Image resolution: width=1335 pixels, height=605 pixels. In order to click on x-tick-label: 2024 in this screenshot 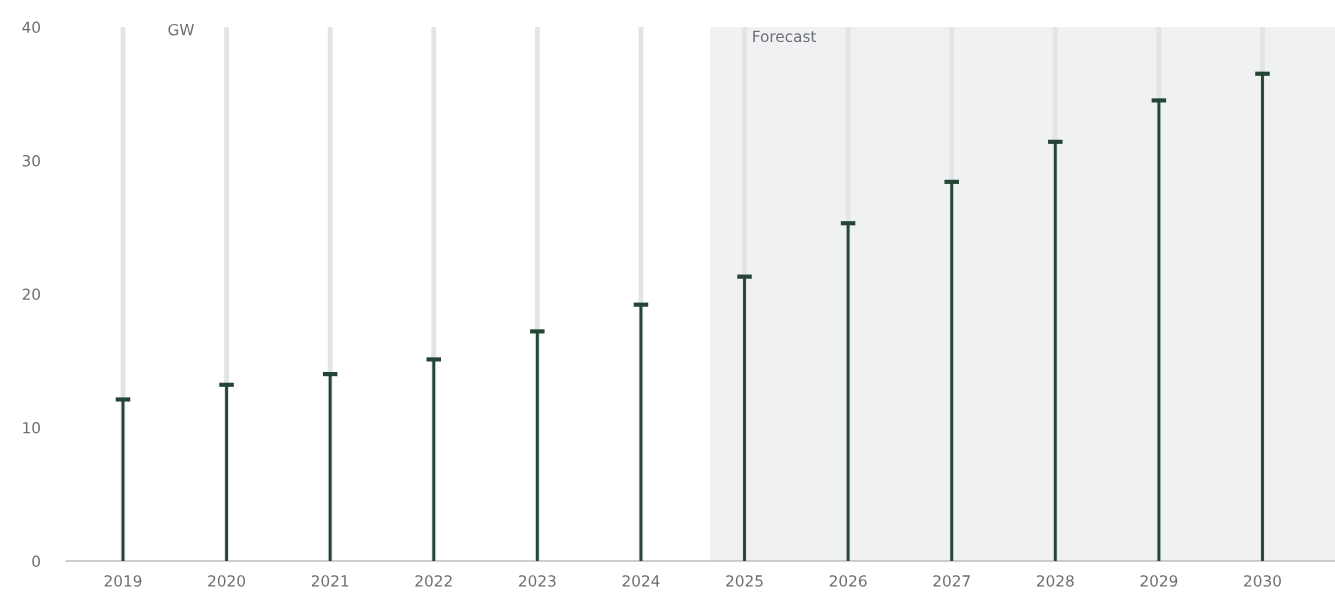, I will do `click(641, 581)`.